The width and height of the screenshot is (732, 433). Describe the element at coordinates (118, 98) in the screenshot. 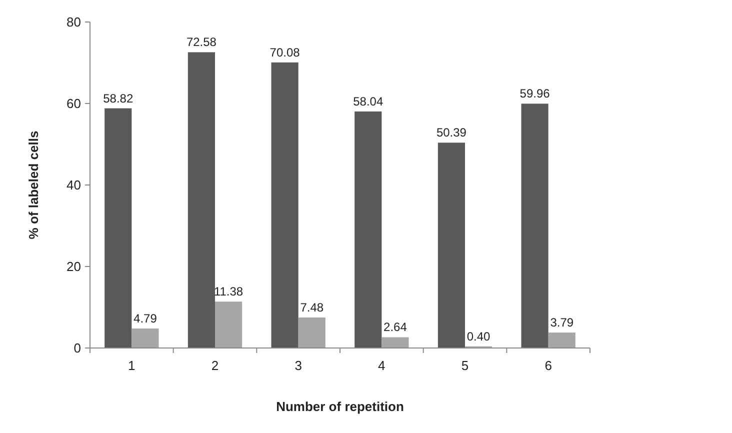

I see `data-label: 58.82` at that location.